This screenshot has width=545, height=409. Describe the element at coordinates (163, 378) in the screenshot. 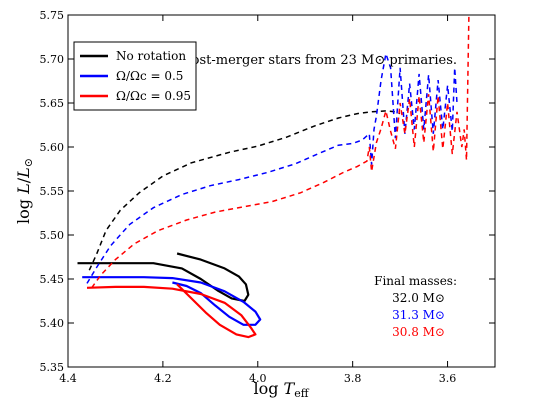

I see `x-tick-label: 4.2` at that location.